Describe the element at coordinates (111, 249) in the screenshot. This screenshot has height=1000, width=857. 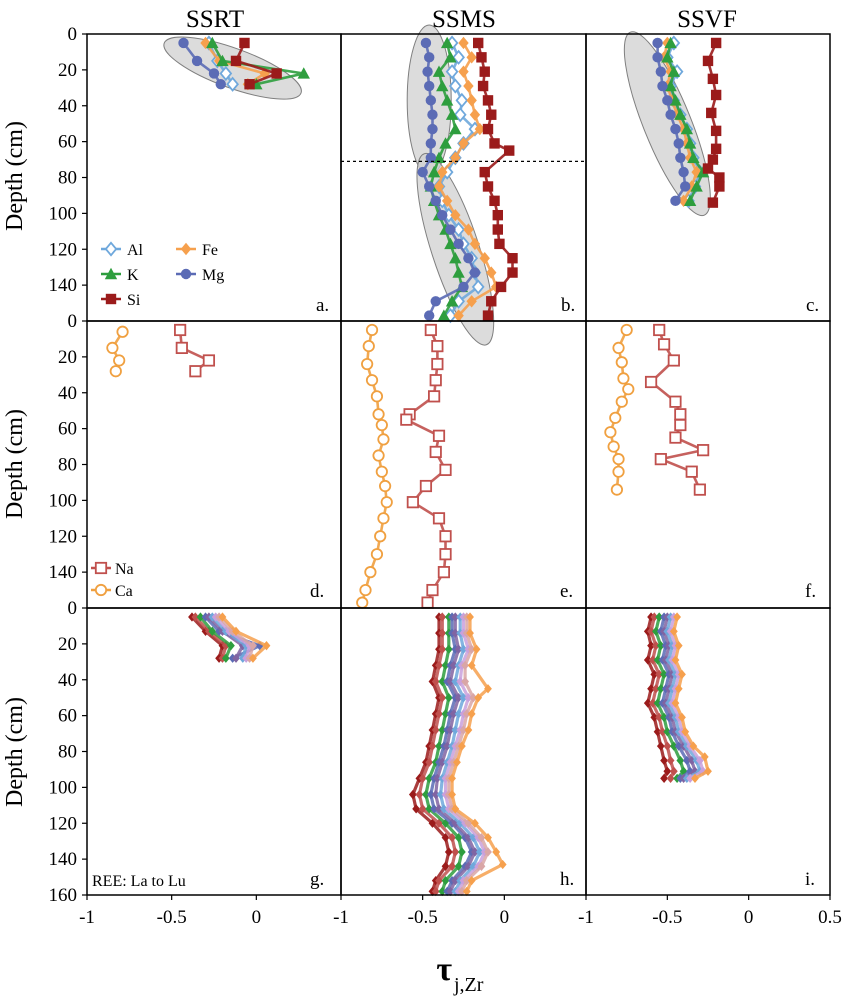
I see `legend-marker-al` at that location.